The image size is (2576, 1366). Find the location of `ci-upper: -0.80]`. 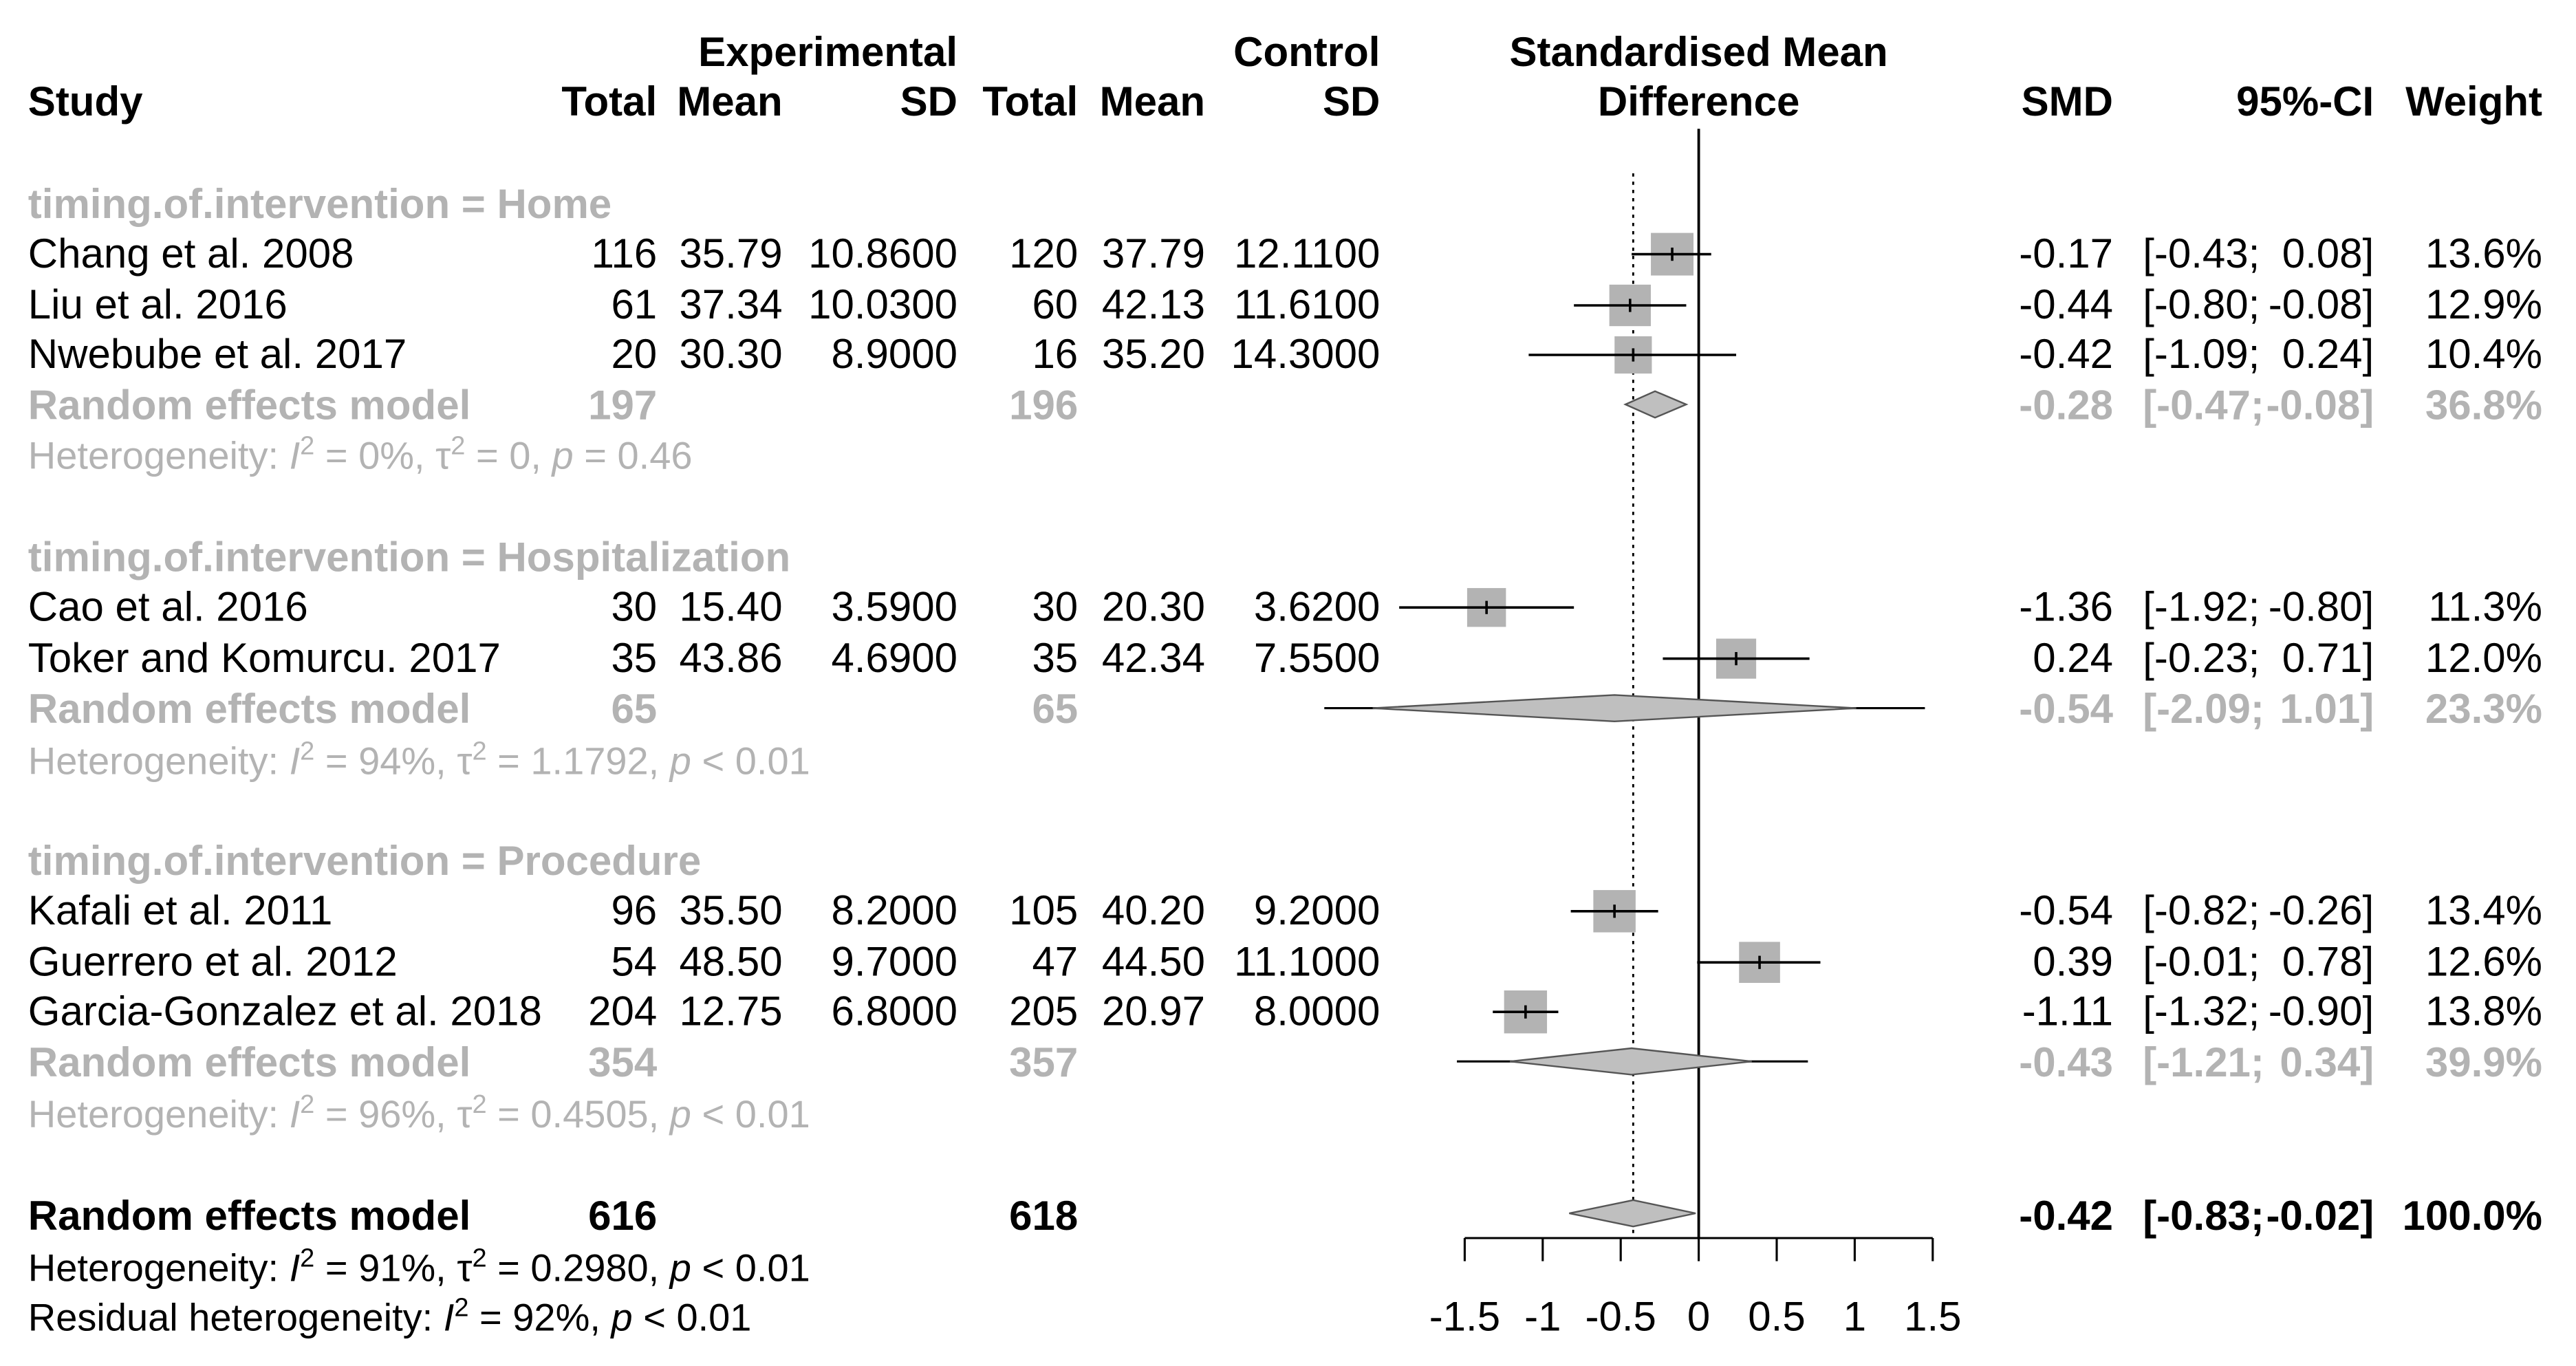

ci-upper: -0.80] is located at coordinates (2321, 606).